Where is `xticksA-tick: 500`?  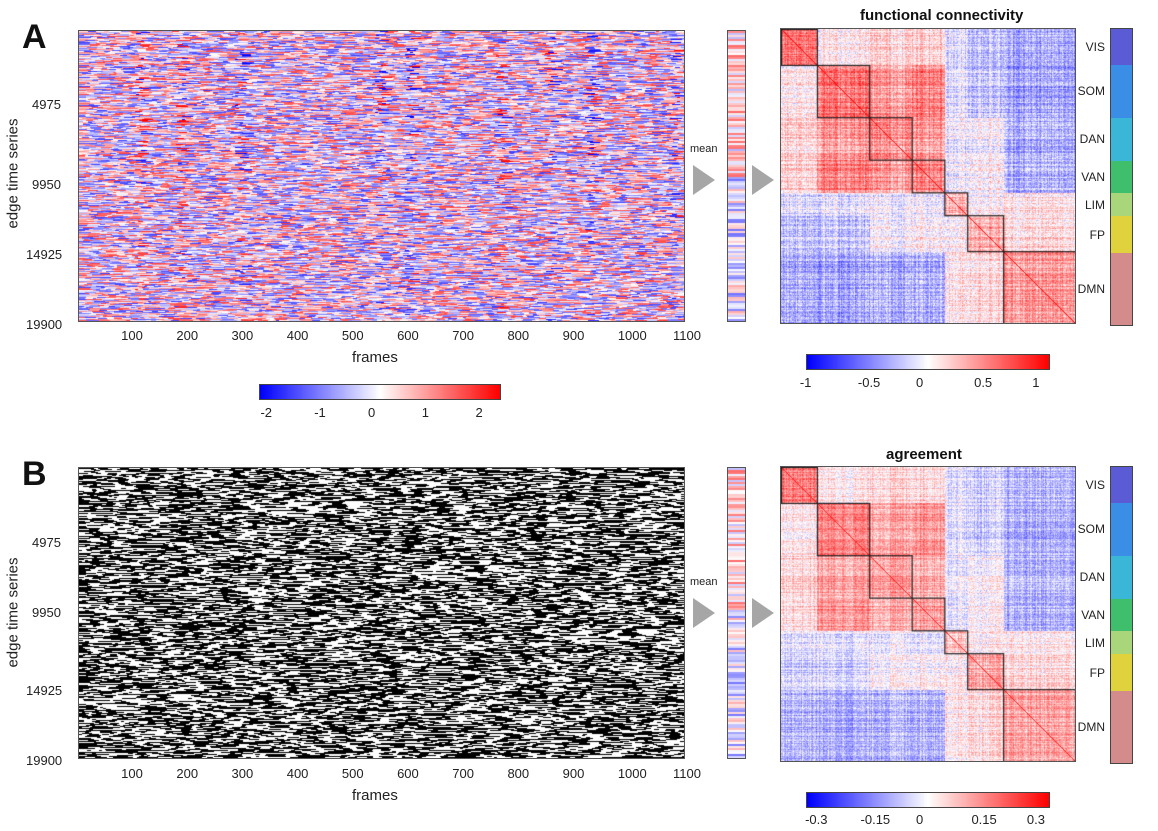
xticksA-tick: 500 is located at coordinates (352, 335).